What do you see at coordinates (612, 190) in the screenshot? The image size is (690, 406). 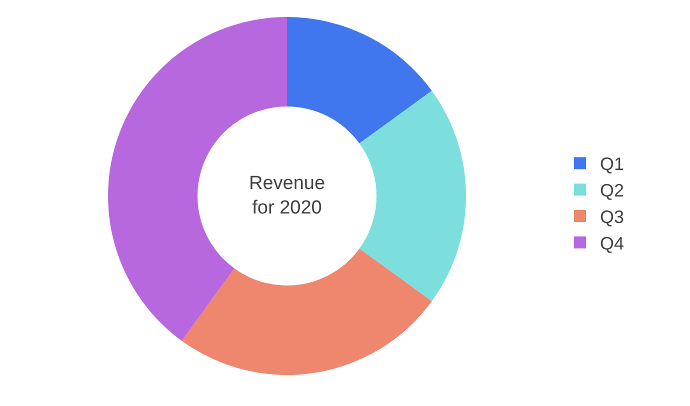 I see `legend-label: Q2` at bounding box center [612, 190].